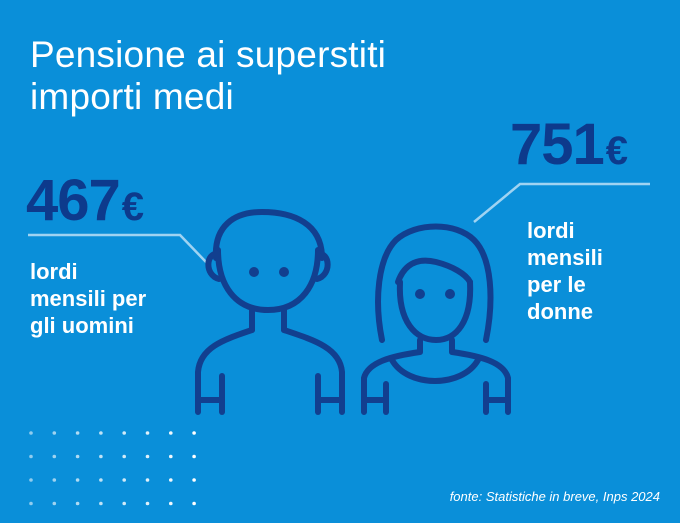 The height and width of the screenshot is (523, 680). I want to click on men-label-line: gli uomini, so click(82, 325).